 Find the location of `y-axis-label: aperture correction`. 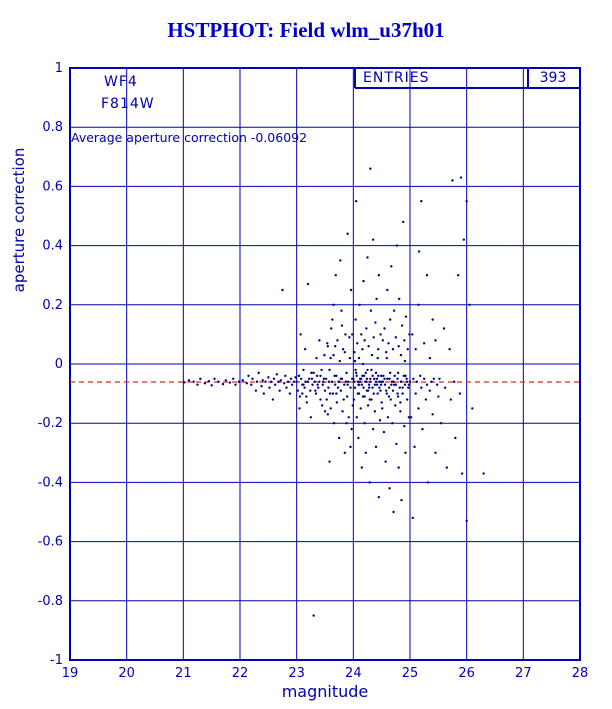

y-axis-label: aperture correction is located at coordinates (19, 220).